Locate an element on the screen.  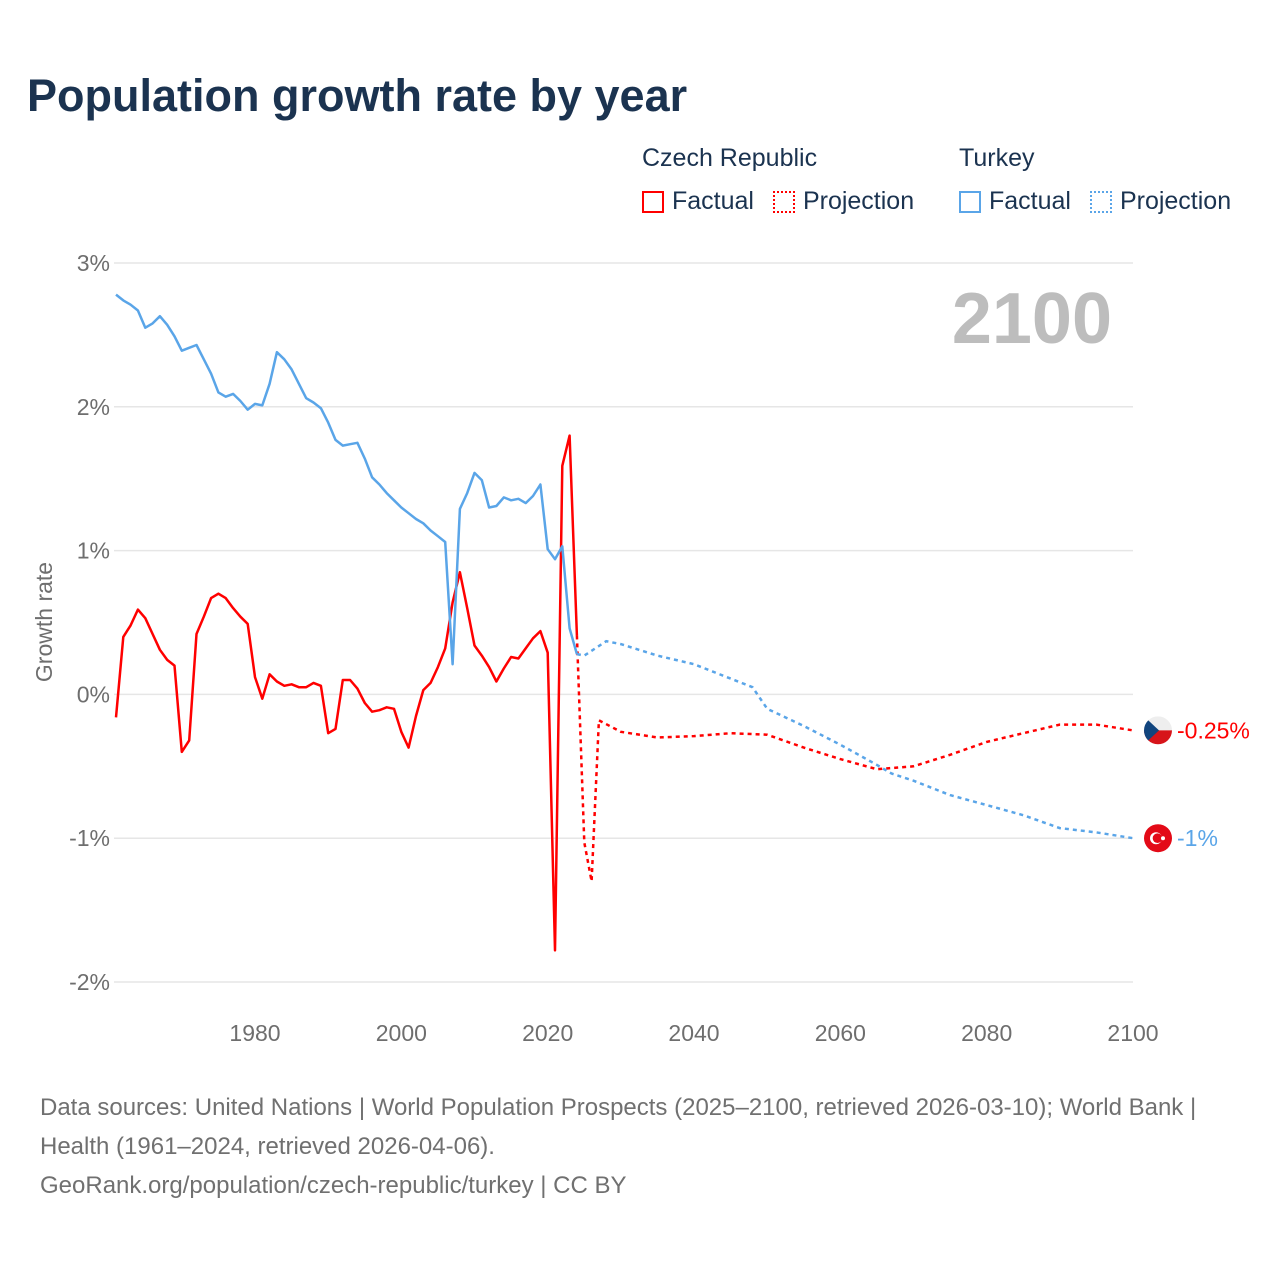
turkey-flag-star is located at coordinates (1163, 838).